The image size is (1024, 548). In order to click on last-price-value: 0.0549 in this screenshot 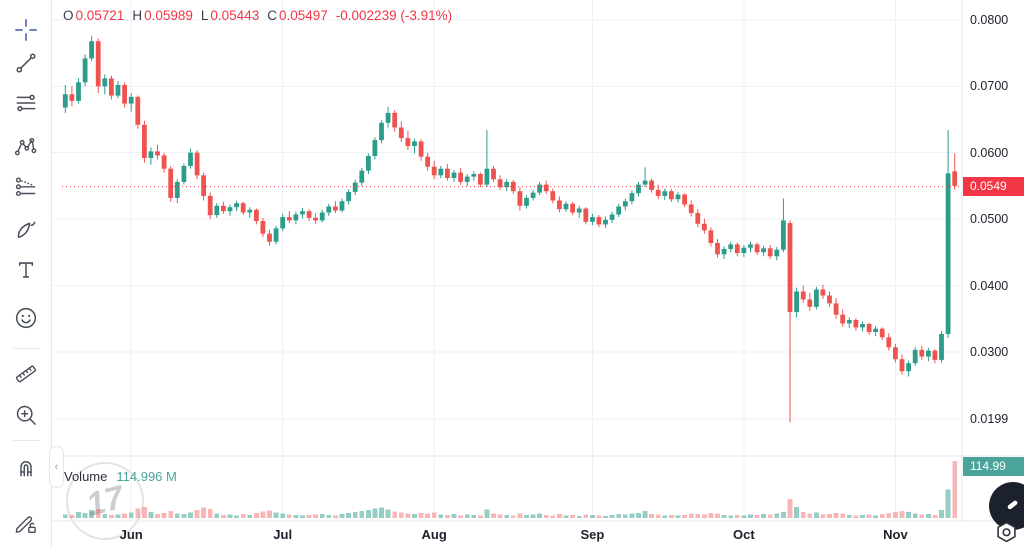, I will do `click(988, 186)`.